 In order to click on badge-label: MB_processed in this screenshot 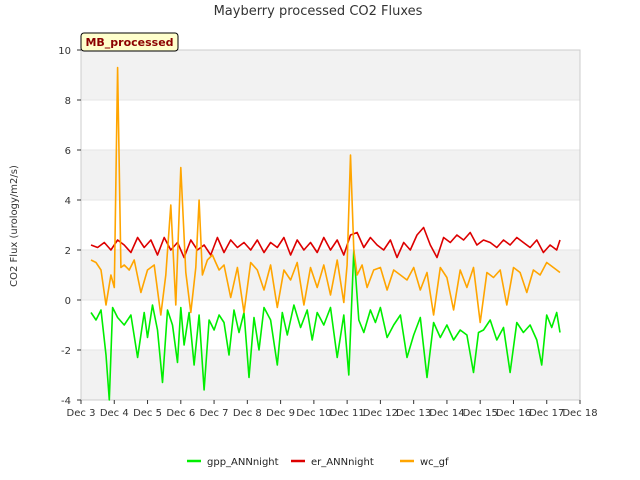, I will do `click(129, 42)`.